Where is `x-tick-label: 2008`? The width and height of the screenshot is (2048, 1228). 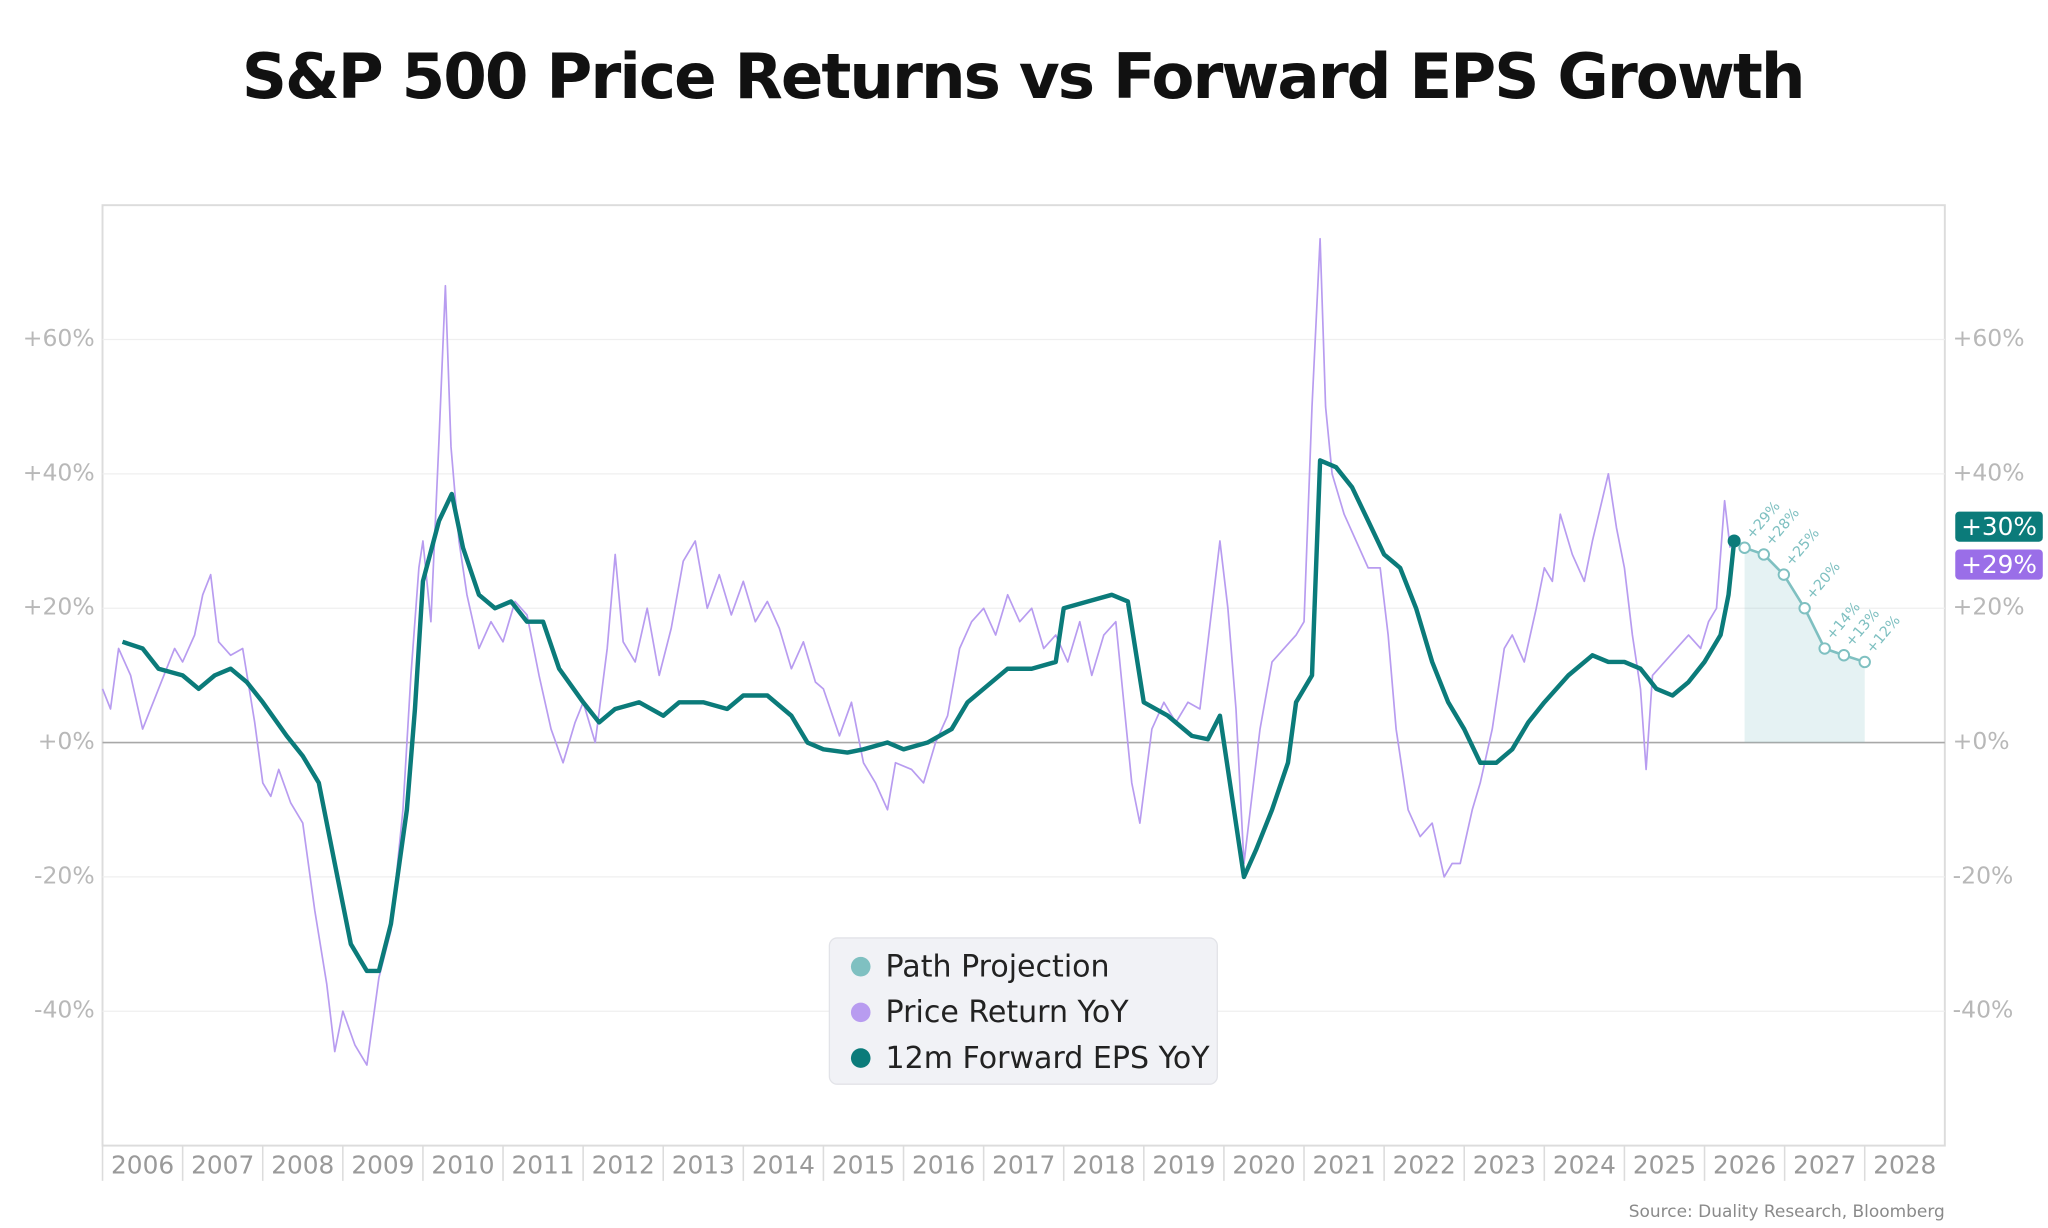
x-tick-label: 2008 is located at coordinates (302, 1164).